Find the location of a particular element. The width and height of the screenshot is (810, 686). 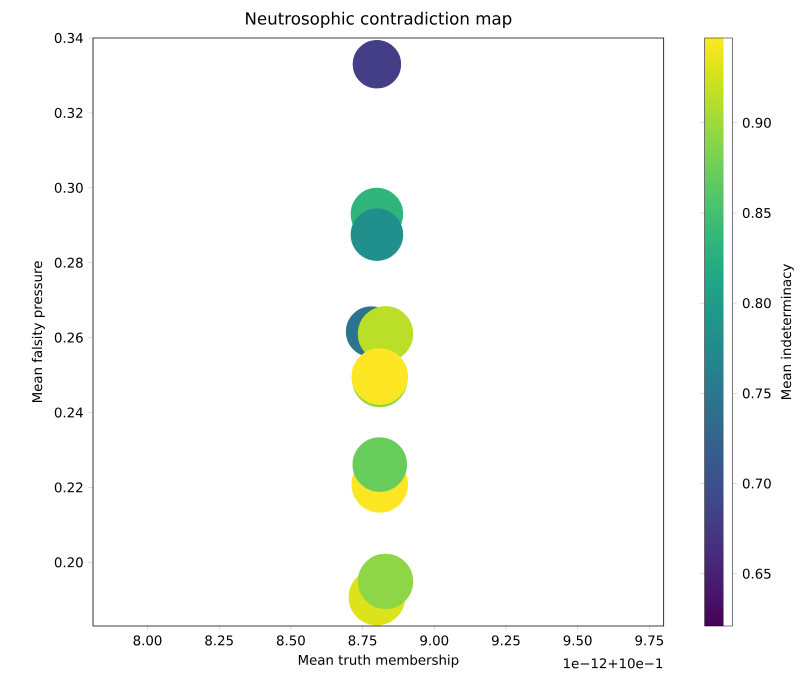

y-tick-label: 0.20 is located at coordinates (68, 562).